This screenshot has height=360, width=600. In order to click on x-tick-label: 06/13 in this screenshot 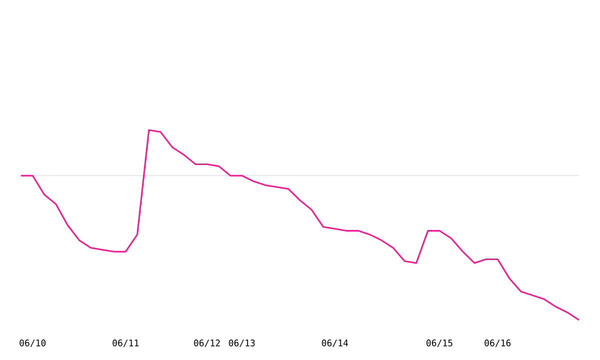, I will do `click(241, 344)`.